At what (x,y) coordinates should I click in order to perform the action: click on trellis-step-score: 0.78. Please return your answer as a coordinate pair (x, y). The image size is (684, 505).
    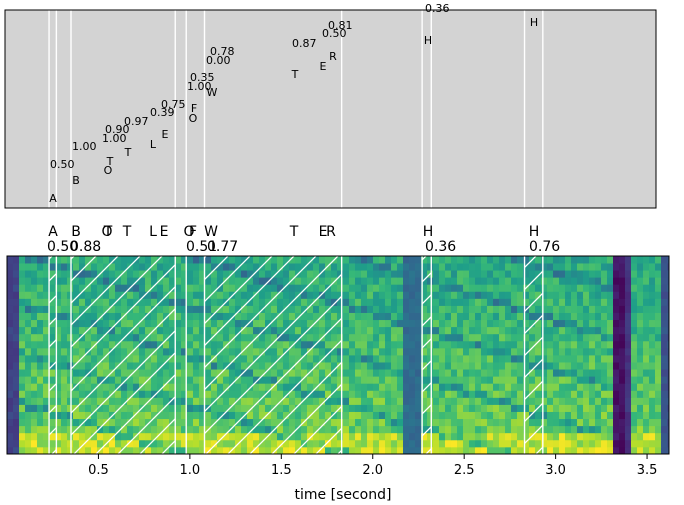
    Looking at the image, I should click on (222, 51).